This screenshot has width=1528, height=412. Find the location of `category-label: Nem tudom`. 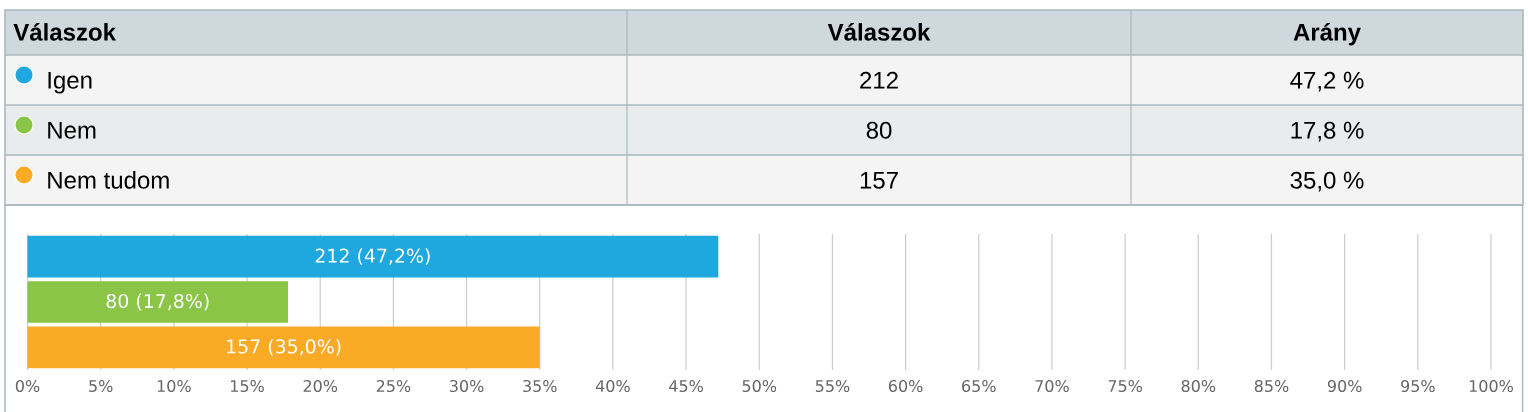

category-label: Nem tudom is located at coordinates (108, 180).